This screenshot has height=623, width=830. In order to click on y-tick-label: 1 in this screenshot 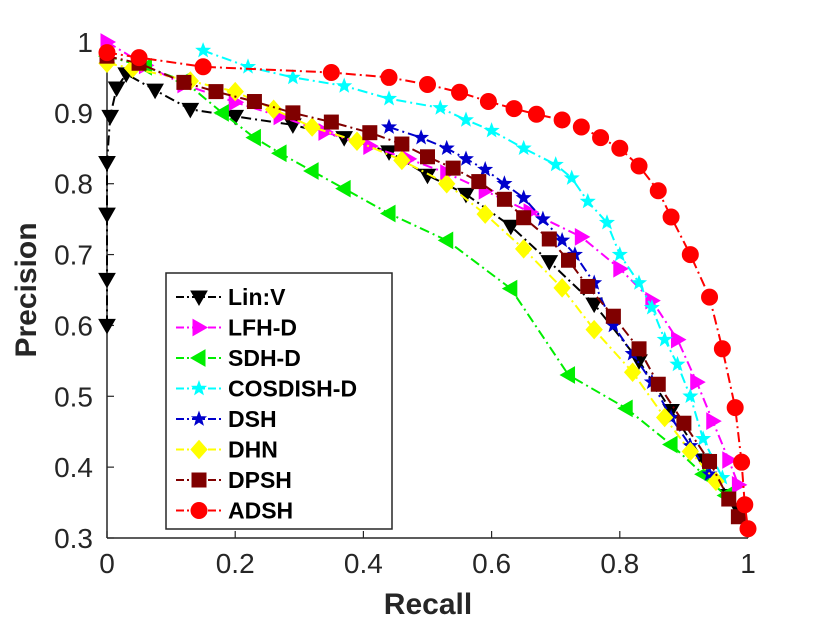, I will do `click(85, 42)`.